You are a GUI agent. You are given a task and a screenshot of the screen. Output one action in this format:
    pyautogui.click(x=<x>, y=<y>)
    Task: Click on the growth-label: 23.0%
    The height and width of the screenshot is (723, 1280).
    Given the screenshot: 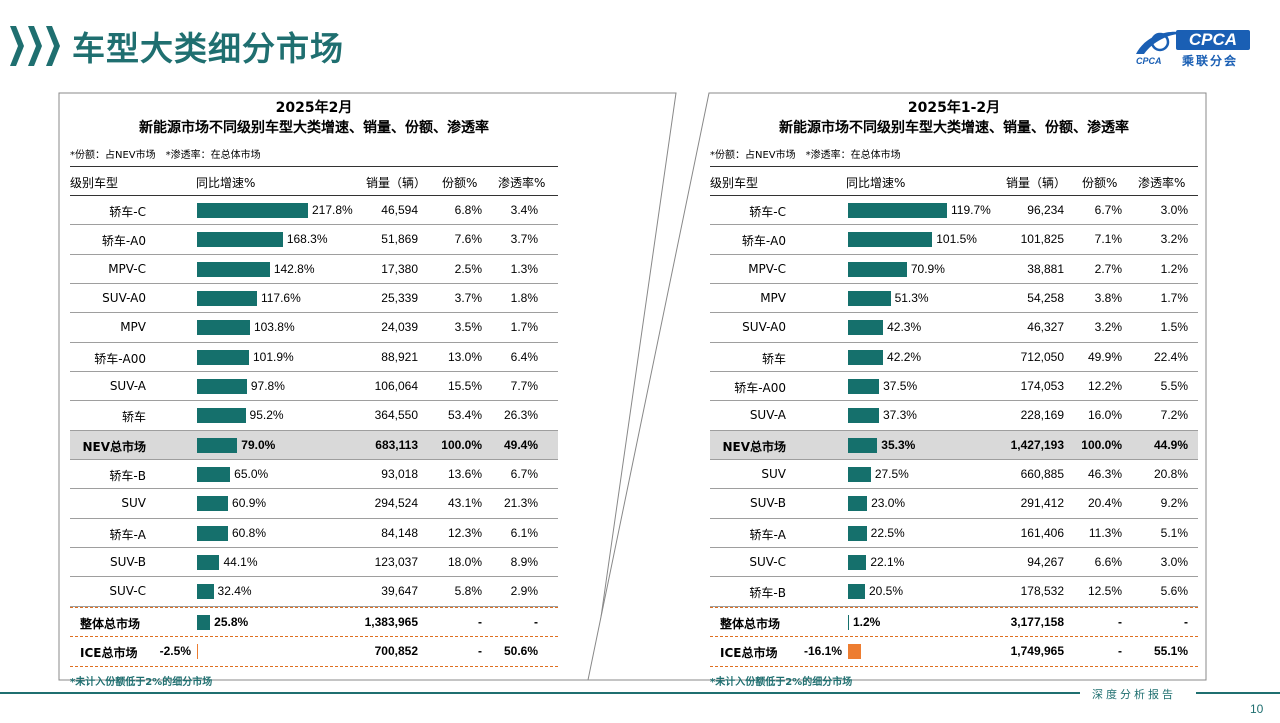 What is the action you would take?
    pyautogui.click(x=888, y=503)
    